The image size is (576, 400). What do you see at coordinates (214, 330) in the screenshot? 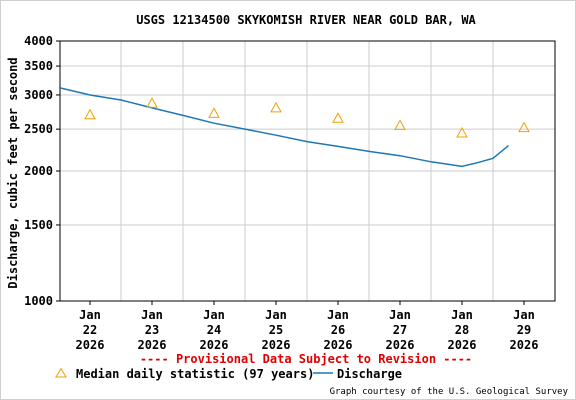
I see `x-tick-label: Jan 24 2026` at bounding box center [214, 330].